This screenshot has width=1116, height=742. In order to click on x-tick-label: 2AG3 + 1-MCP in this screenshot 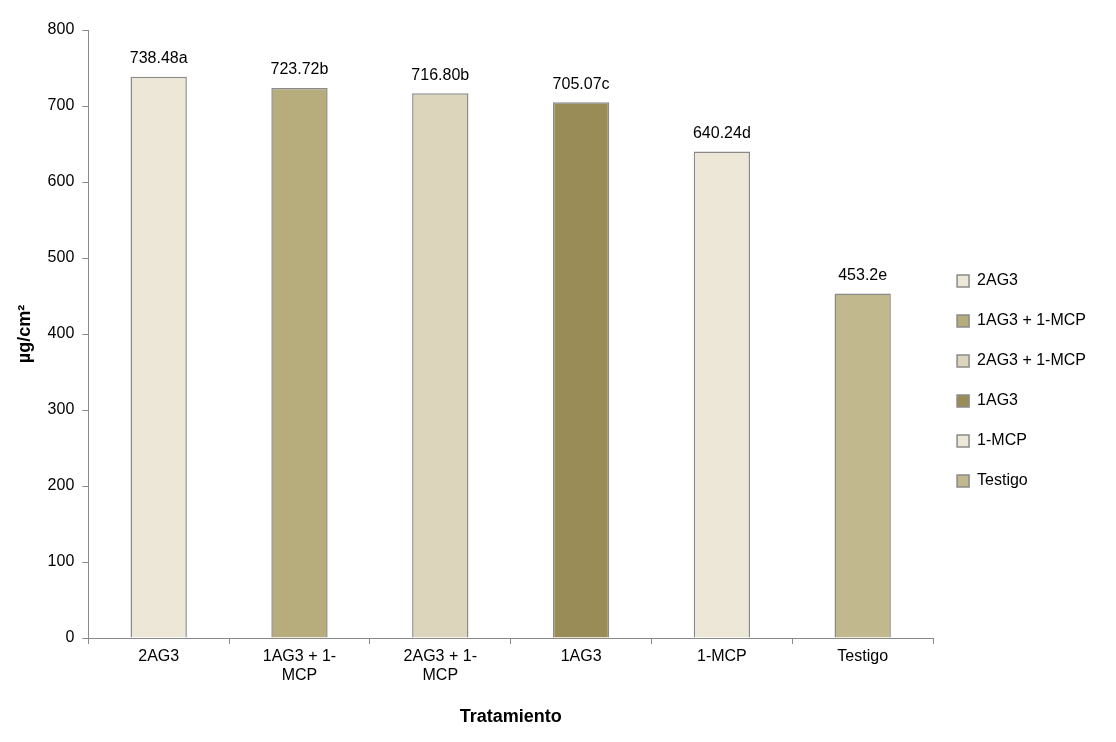, I will do `click(440, 665)`.